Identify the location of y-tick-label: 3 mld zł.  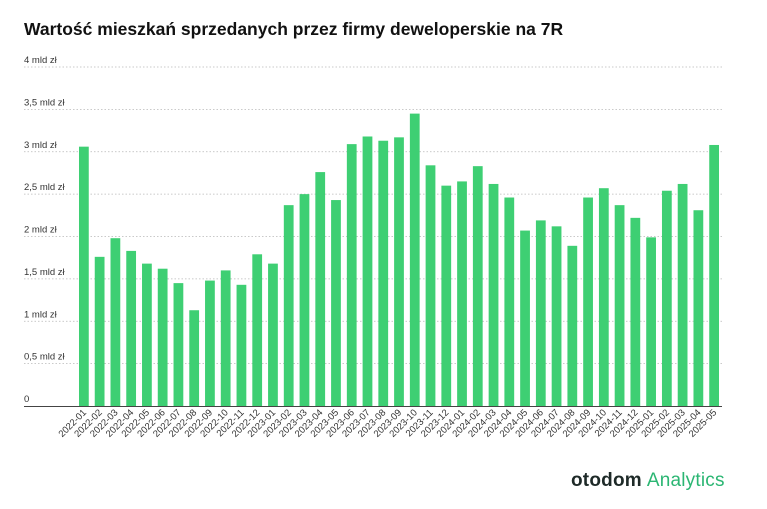
(41, 145).